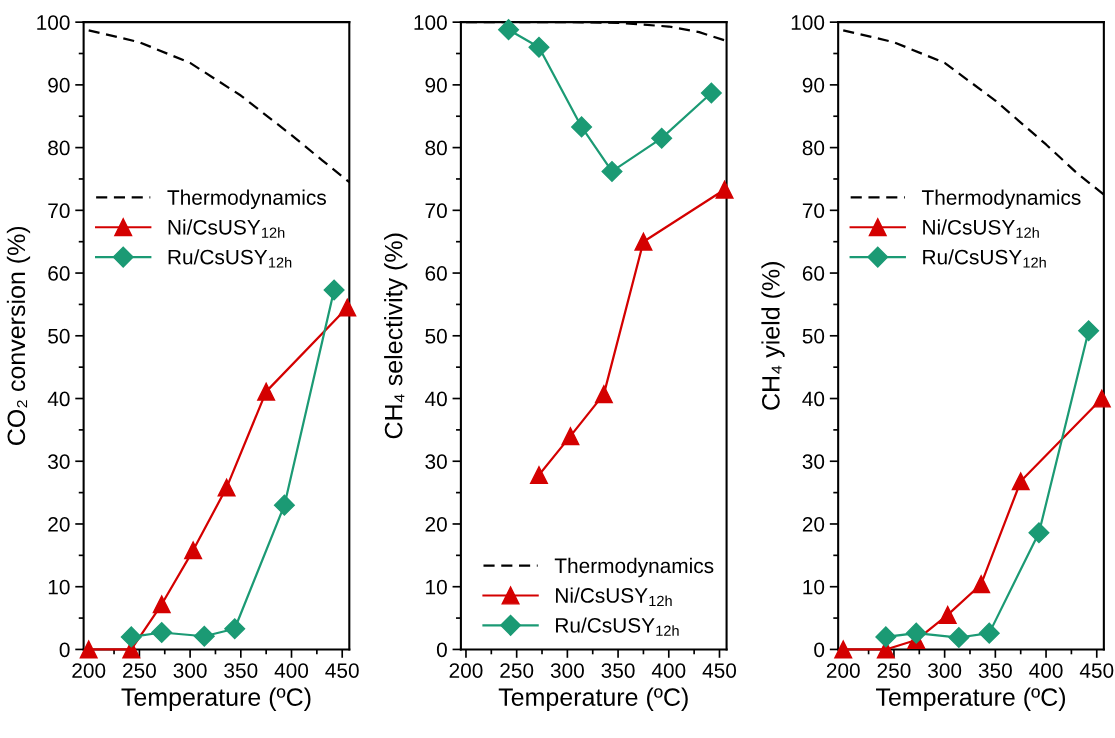  Describe the element at coordinates (773, 336) in the screenshot. I see `y-axis-title: CH₄ yield (%)` at that location.